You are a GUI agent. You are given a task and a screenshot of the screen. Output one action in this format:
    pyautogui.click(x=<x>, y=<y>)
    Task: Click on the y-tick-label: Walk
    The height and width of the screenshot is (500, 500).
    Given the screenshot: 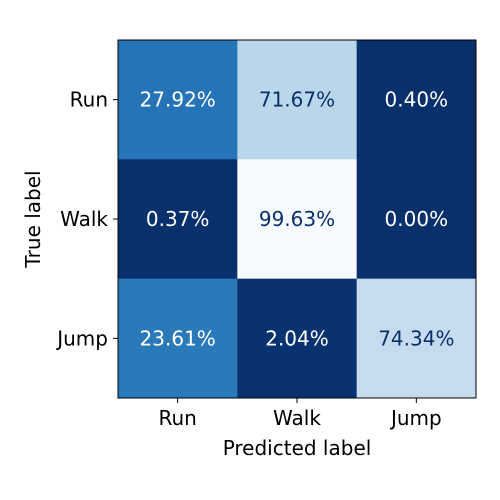 What is the action you would take?
    pyautogui.click(x=84, y=219)
    